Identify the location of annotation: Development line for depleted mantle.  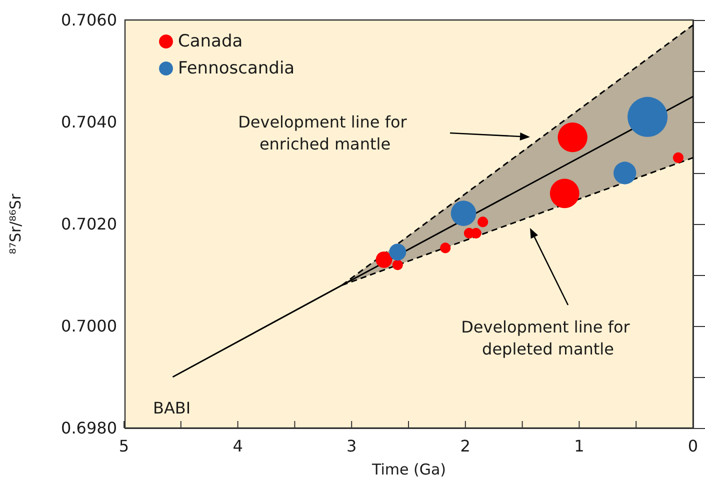
(548, 338).